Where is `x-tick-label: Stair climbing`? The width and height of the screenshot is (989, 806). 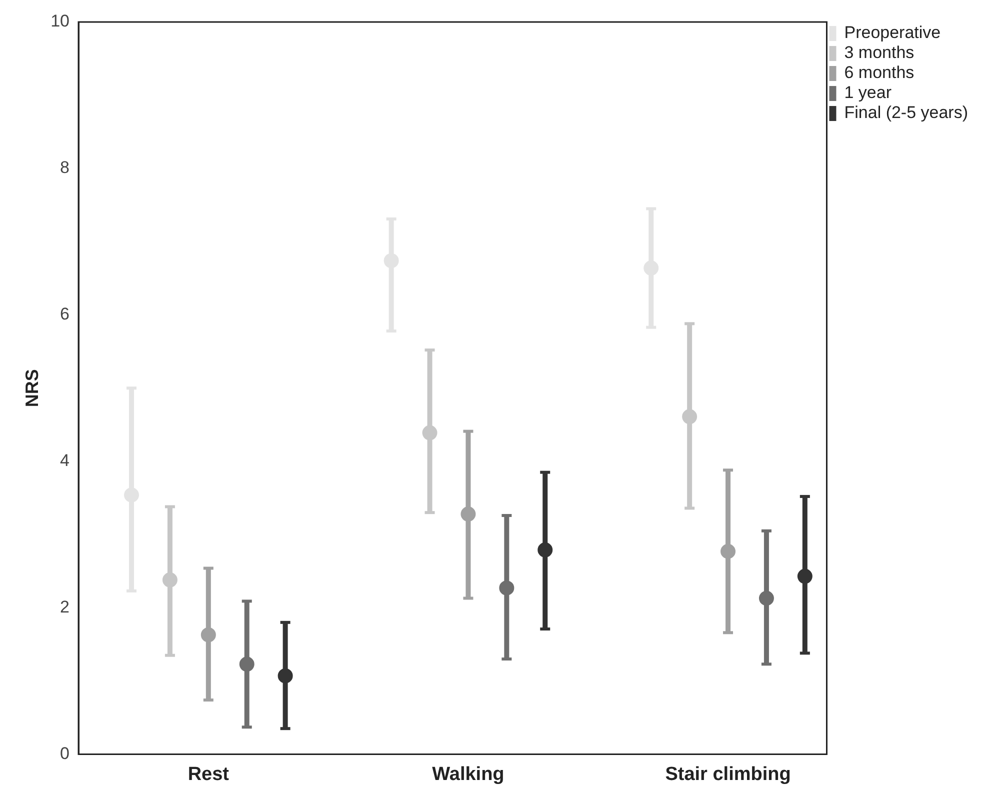
x-tick-label: Stair climbing is located at coordinates (728, 774).